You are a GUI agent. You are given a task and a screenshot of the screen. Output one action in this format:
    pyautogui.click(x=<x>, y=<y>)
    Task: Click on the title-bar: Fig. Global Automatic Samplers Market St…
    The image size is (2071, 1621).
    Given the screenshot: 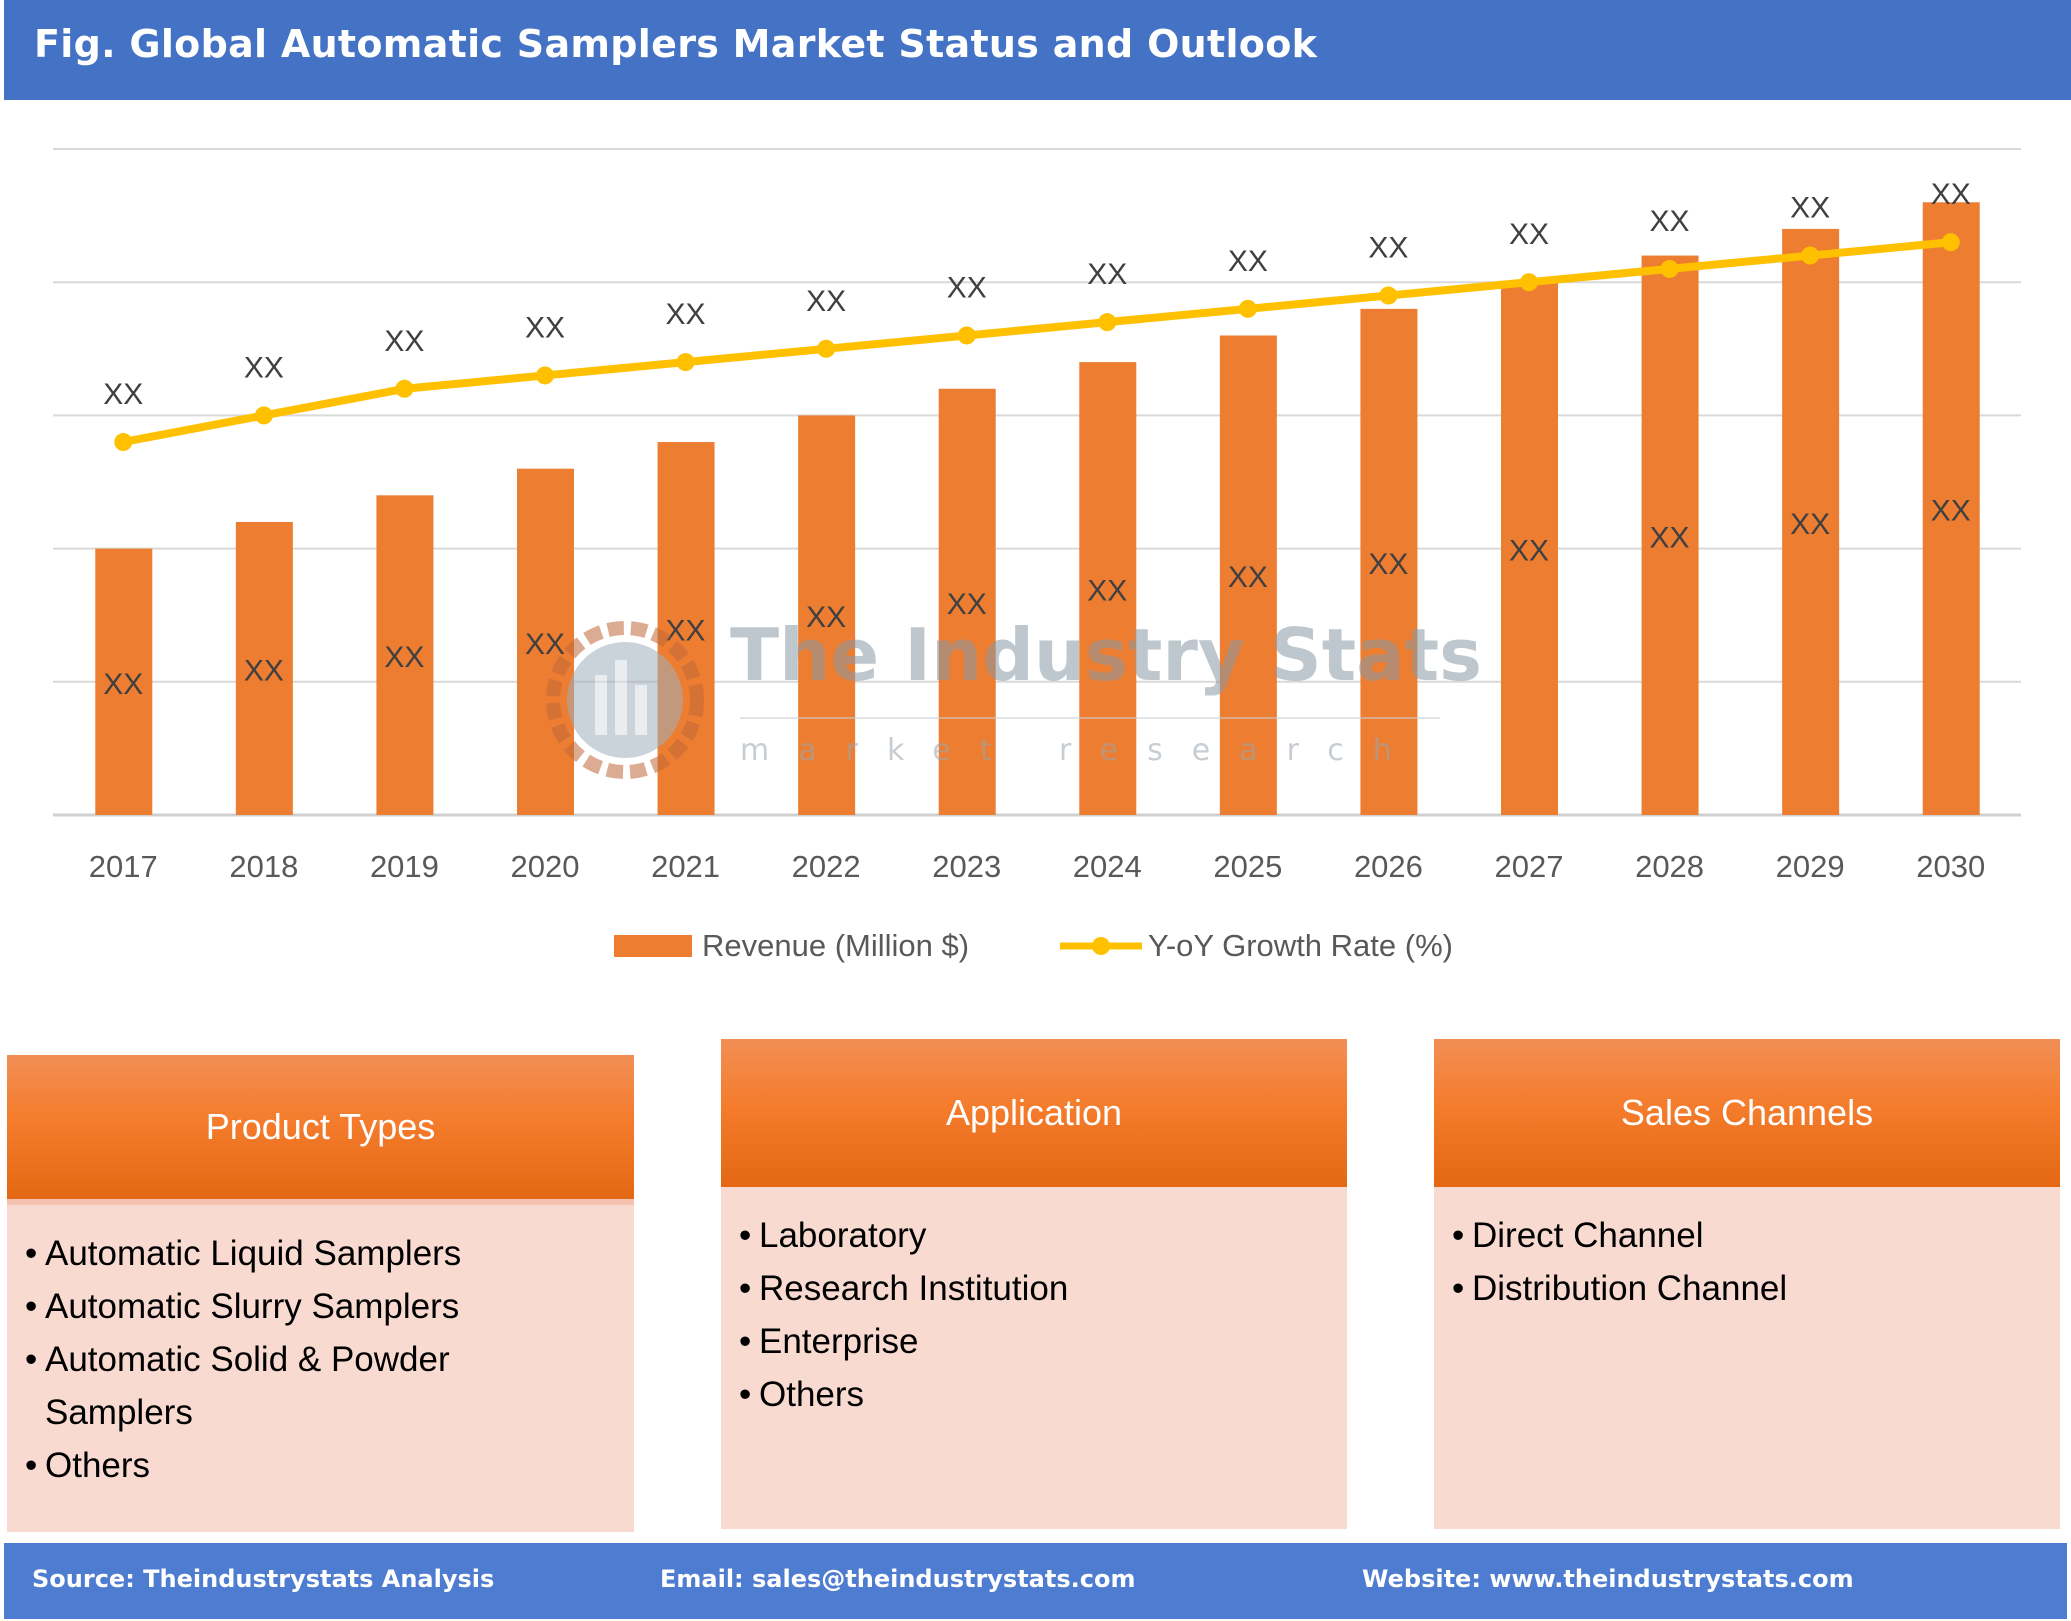 What is the action you would take?
    pyautogui.click(x=1037, y=50)
    